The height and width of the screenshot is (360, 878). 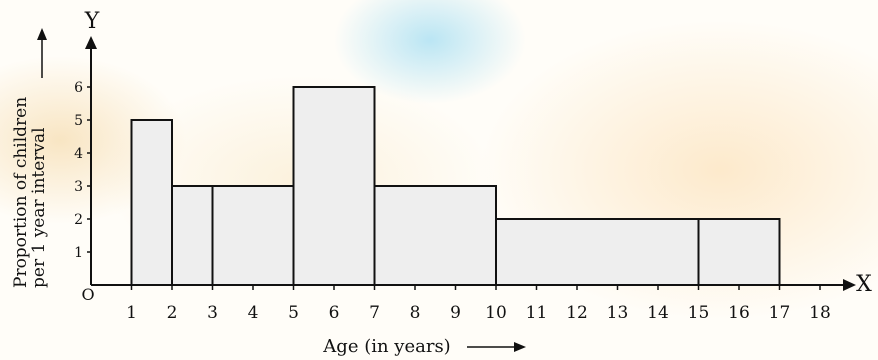 I want to click on x-tick-label-6: 6, so click(x=334, y=313).